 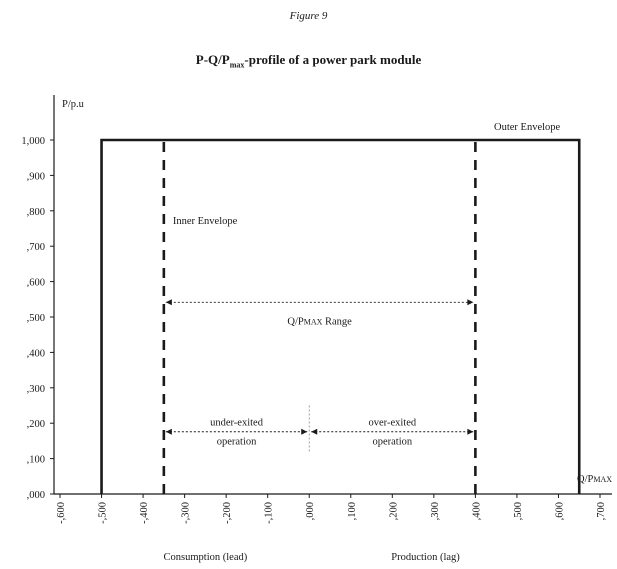 What do you see at coordinates (304, 431) in the screenshot?
I see `under-excited-arrow-arrow-right` at bounding box center [304, 431].